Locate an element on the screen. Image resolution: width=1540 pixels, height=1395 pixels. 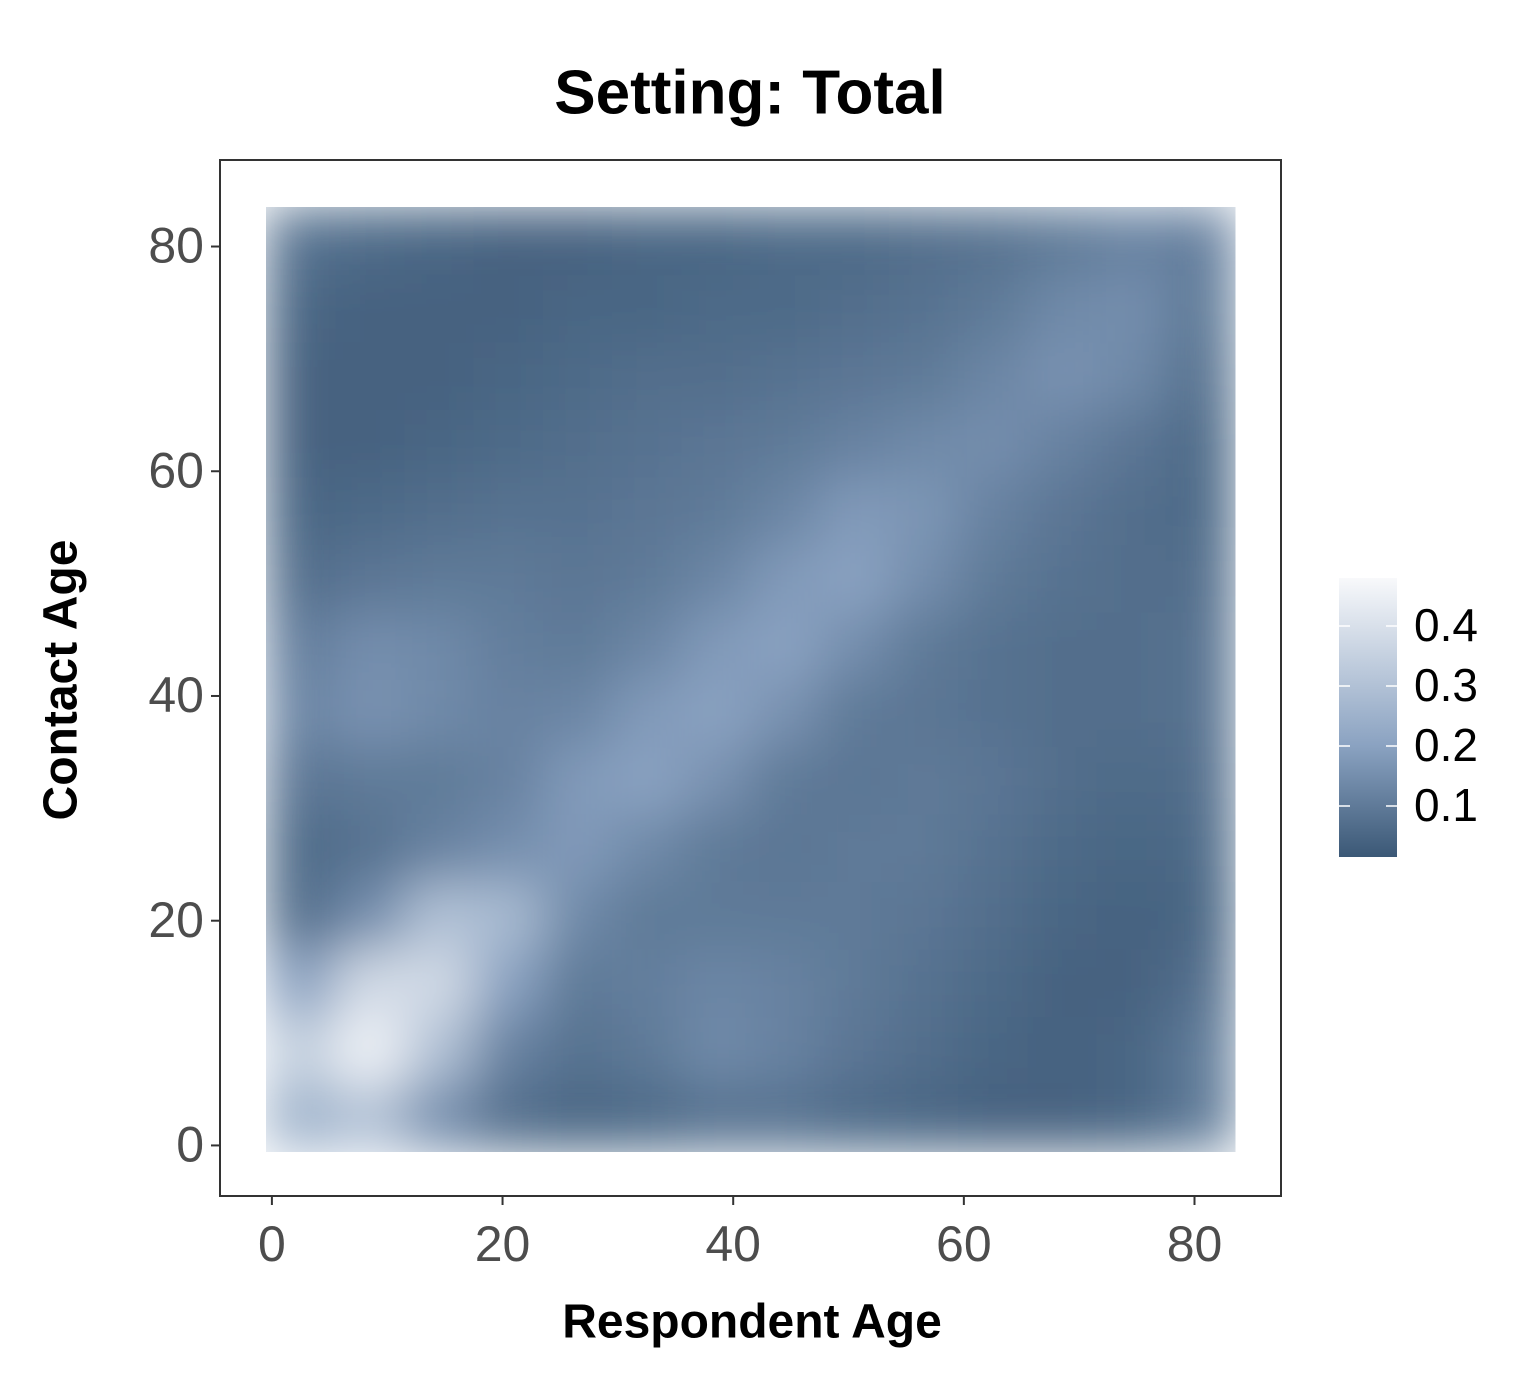
x-tick-label: 60 is located at coordinates (964, 1244).